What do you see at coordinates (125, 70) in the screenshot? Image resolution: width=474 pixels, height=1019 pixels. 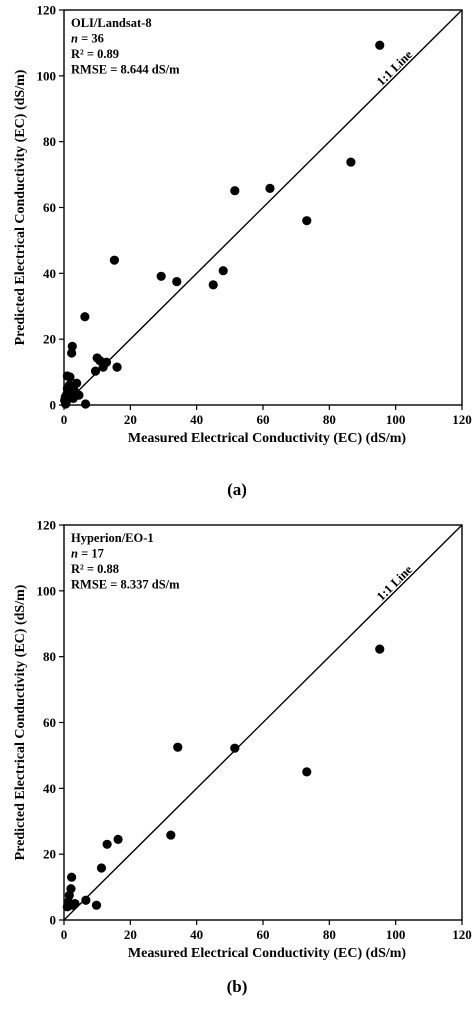 I see `rmse-label: RMSE = 8.644 dS/m` at bounding box center [125, 70].